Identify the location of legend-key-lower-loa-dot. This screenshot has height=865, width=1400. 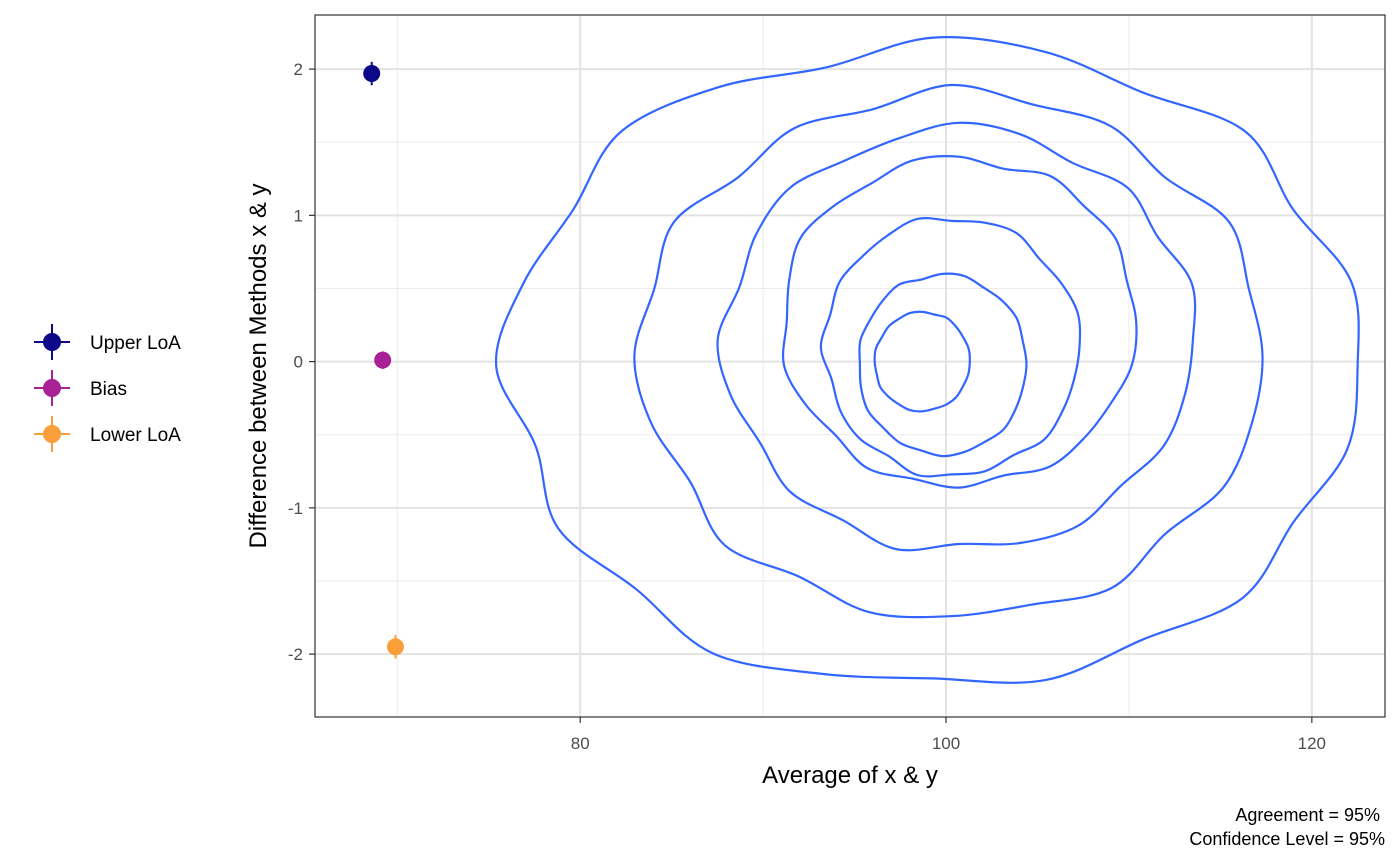
(52, 434).